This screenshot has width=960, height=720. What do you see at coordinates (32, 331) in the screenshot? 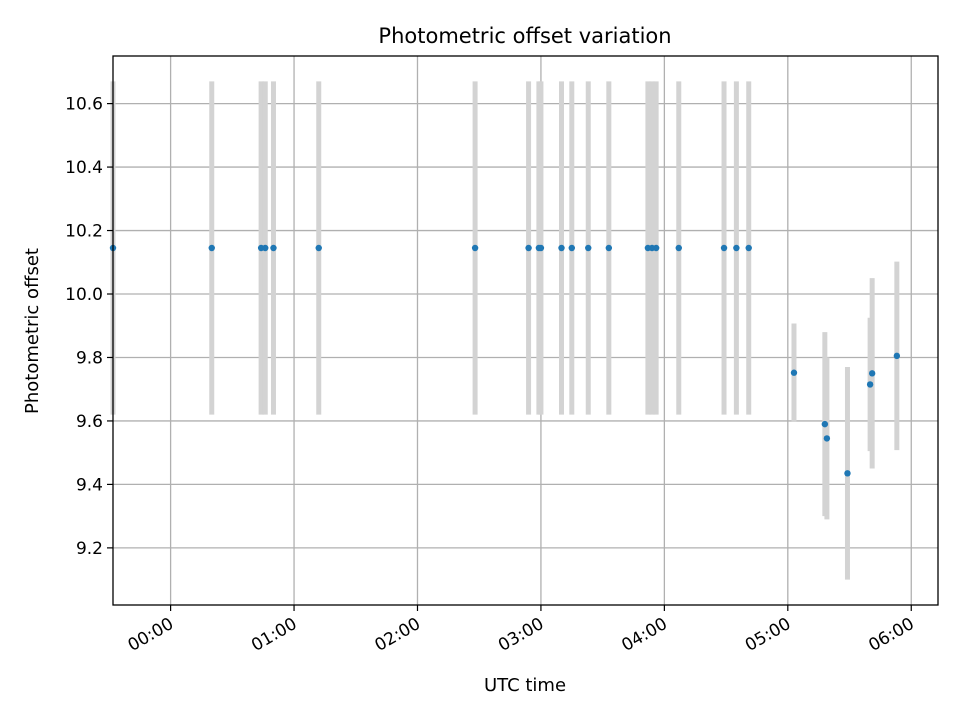
I see `y-axis-label: Photometric offset` at bounding box center [32, 331].